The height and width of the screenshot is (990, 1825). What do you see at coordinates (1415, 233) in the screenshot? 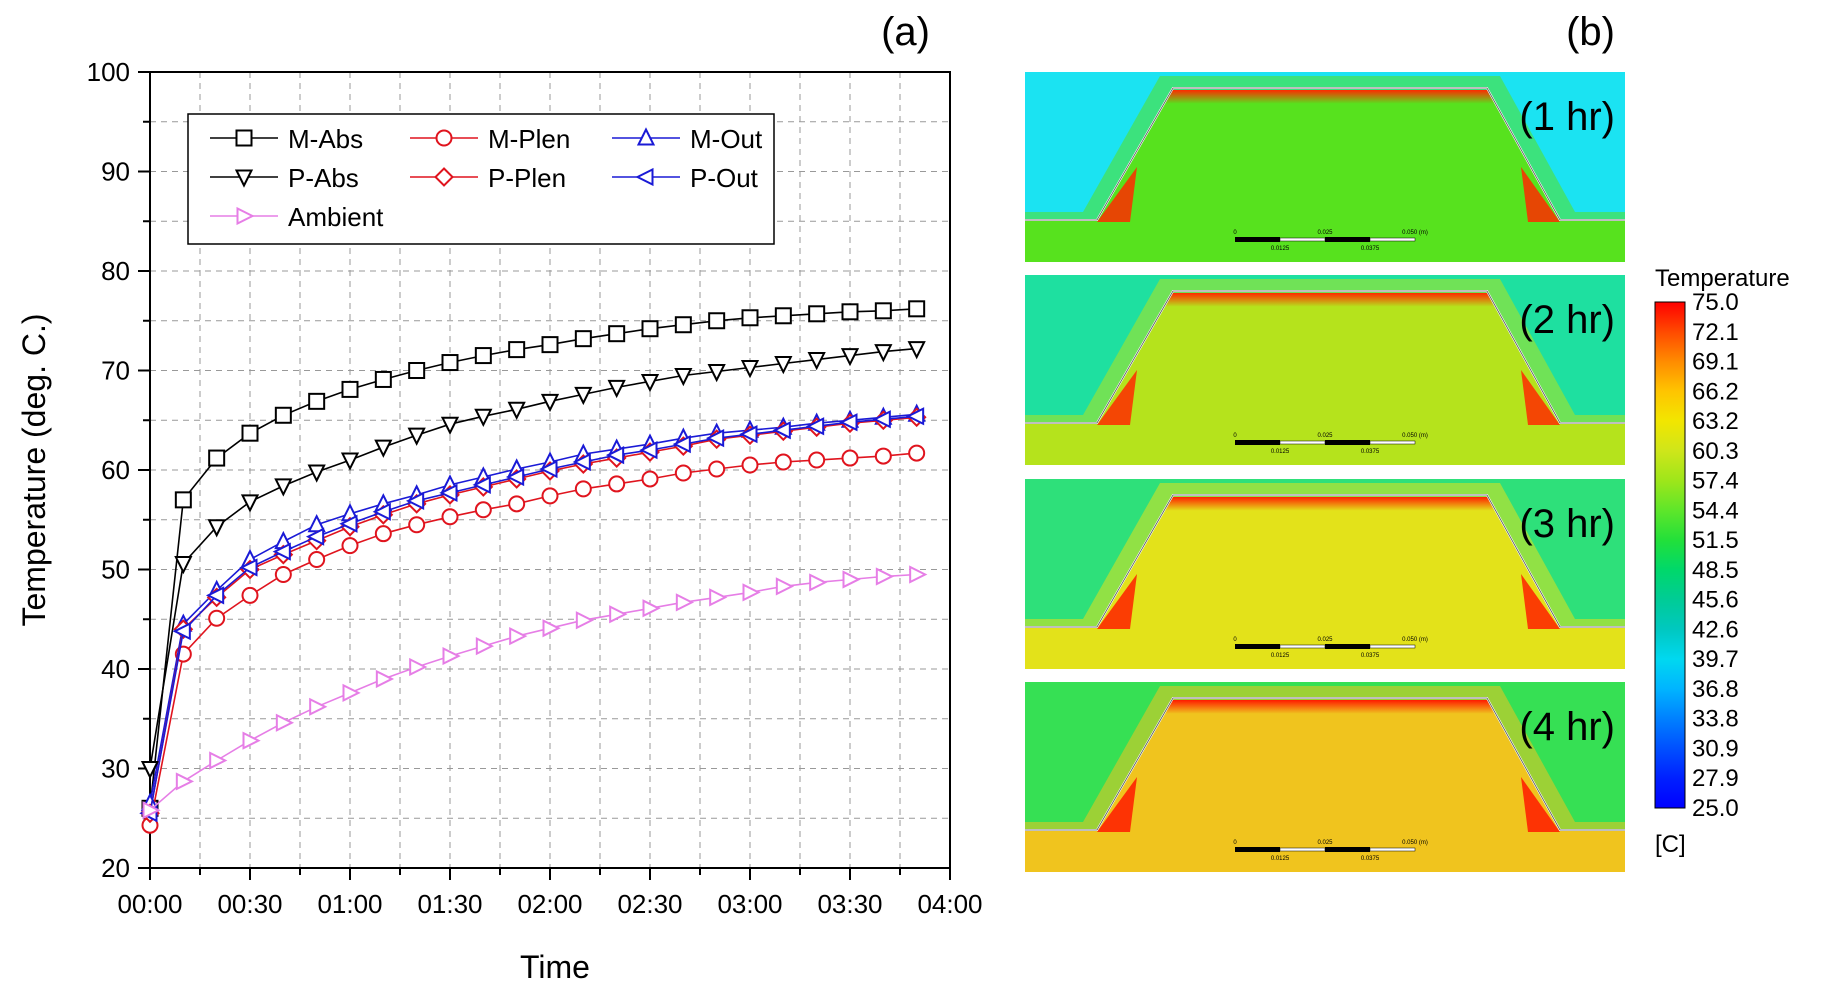
I see `scale-bar-label: 0.050 (m)` at bounding box center [1415, 233].